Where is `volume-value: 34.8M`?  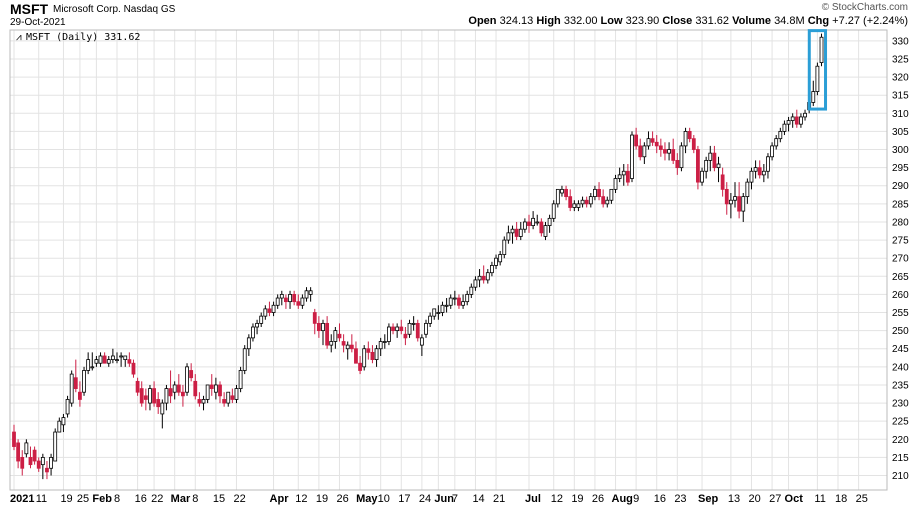 volume-value: 34.8M is located at coordinates (789, 21).